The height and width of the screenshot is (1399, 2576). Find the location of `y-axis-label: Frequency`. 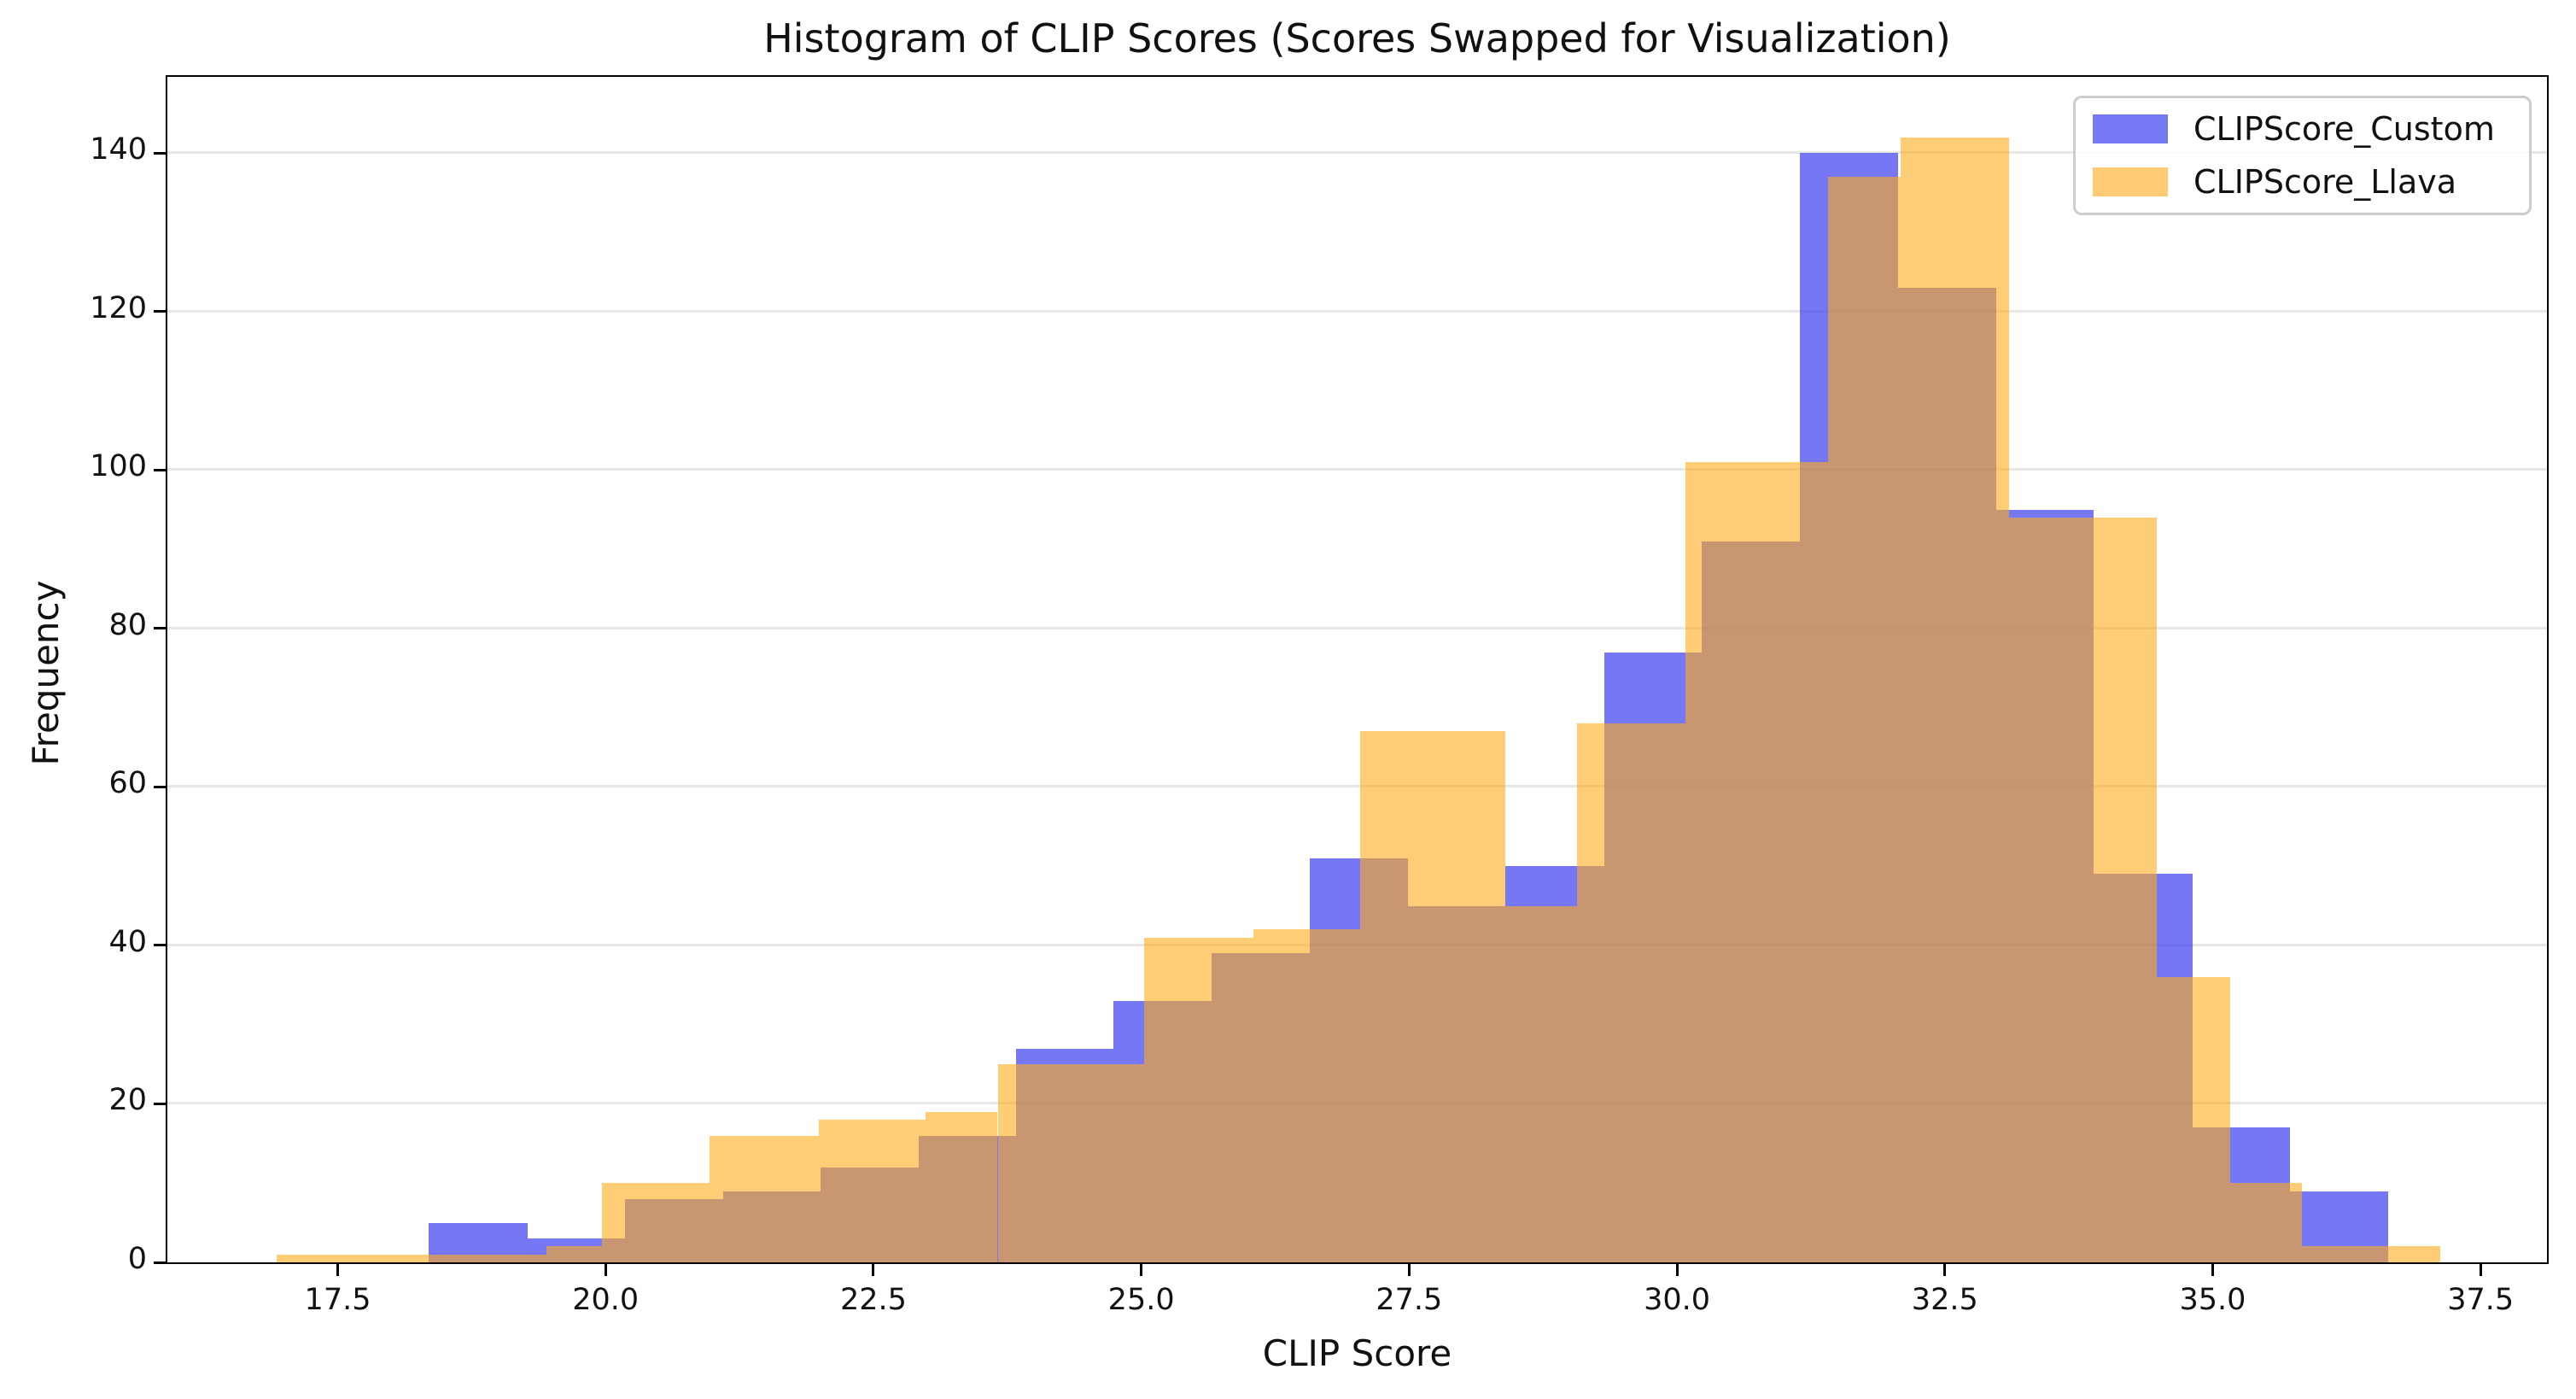

y-axis-label: Frequency is located at coordinates (46, 673).